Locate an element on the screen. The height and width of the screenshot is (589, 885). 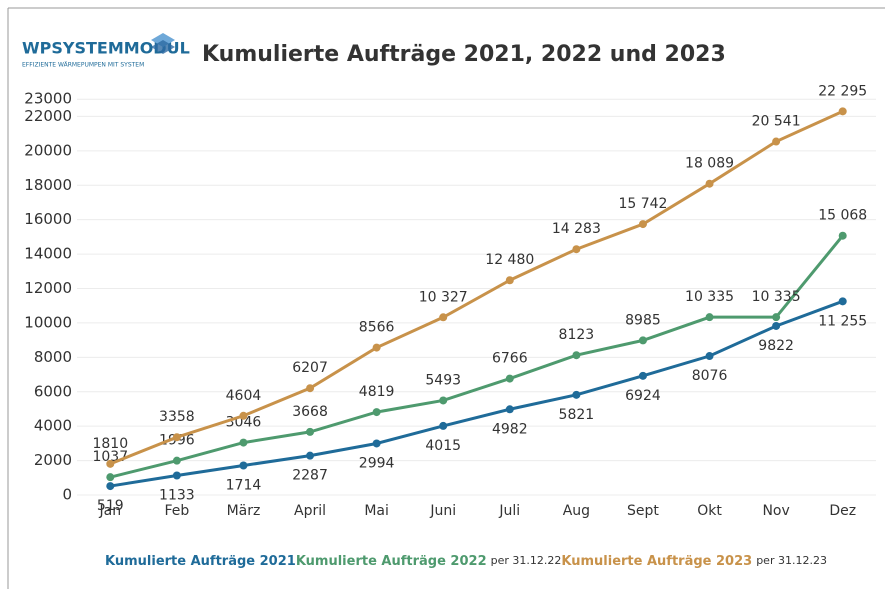
x-tick-label: Juni is located at coordinates (442, 511).